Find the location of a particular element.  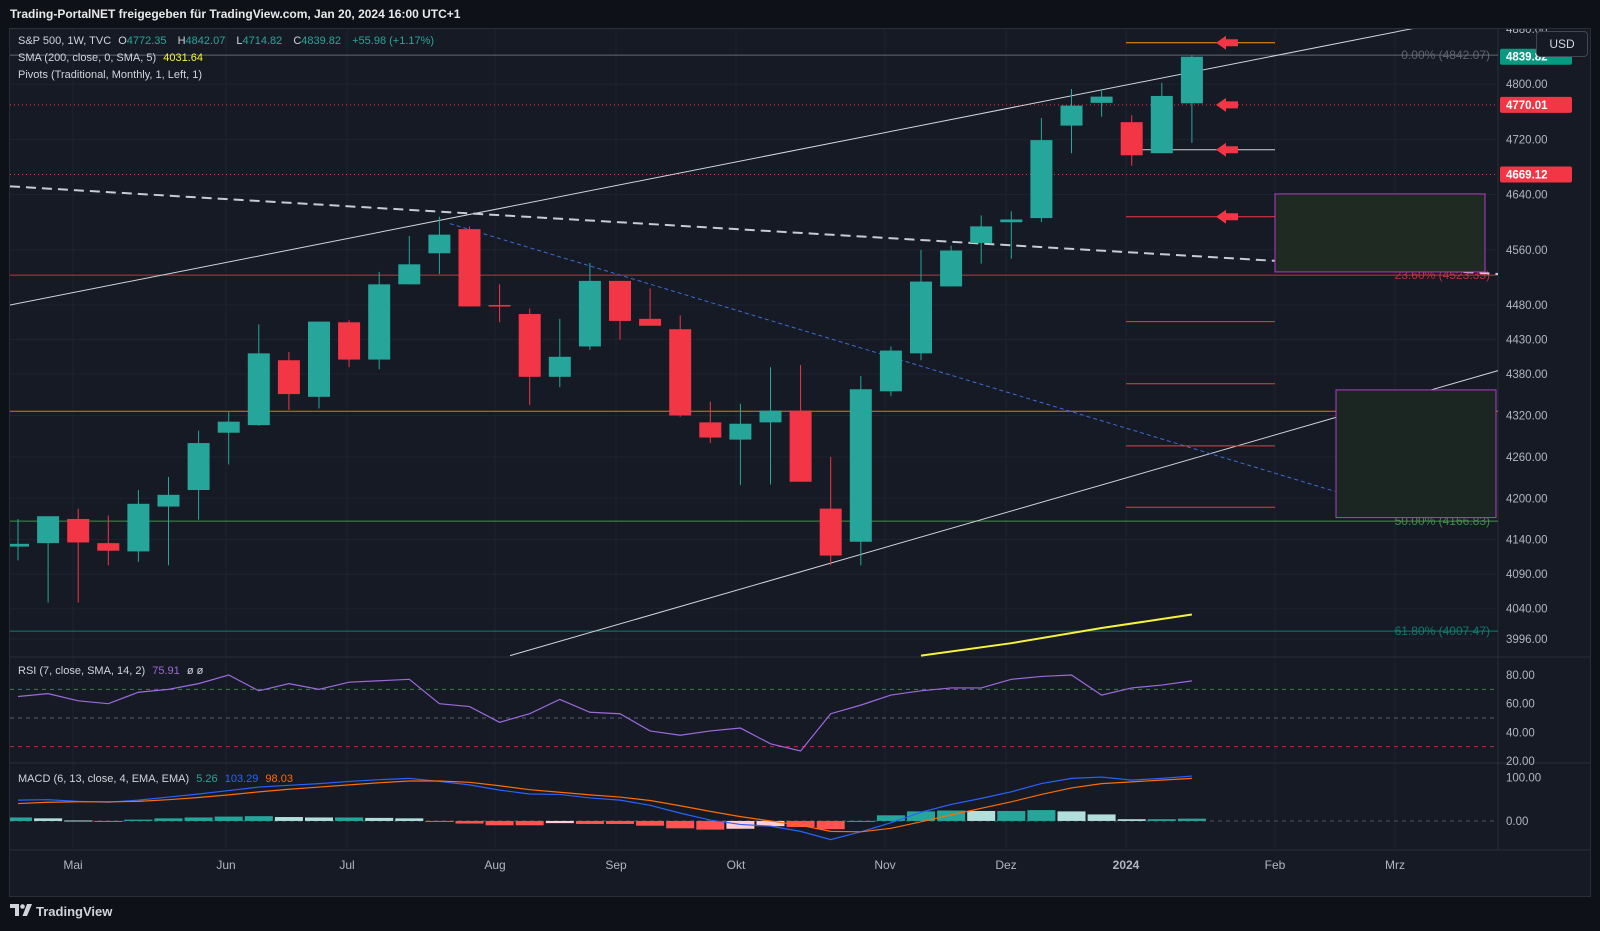

macd-legend-macd: 103.29 is located at coordinates (241, 779).